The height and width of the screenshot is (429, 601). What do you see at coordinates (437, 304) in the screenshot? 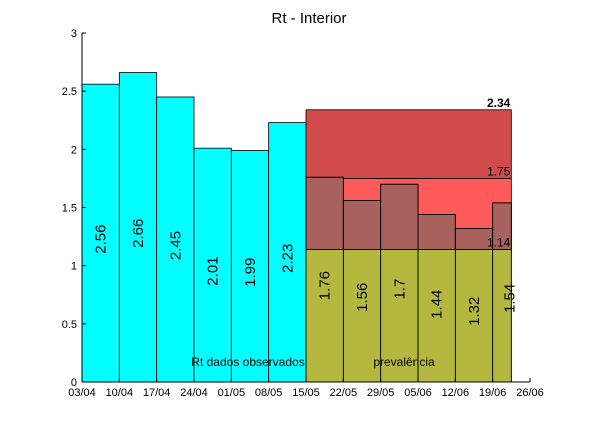
I see `bar-value-label: 1.44` at bounding box center [437, 304].